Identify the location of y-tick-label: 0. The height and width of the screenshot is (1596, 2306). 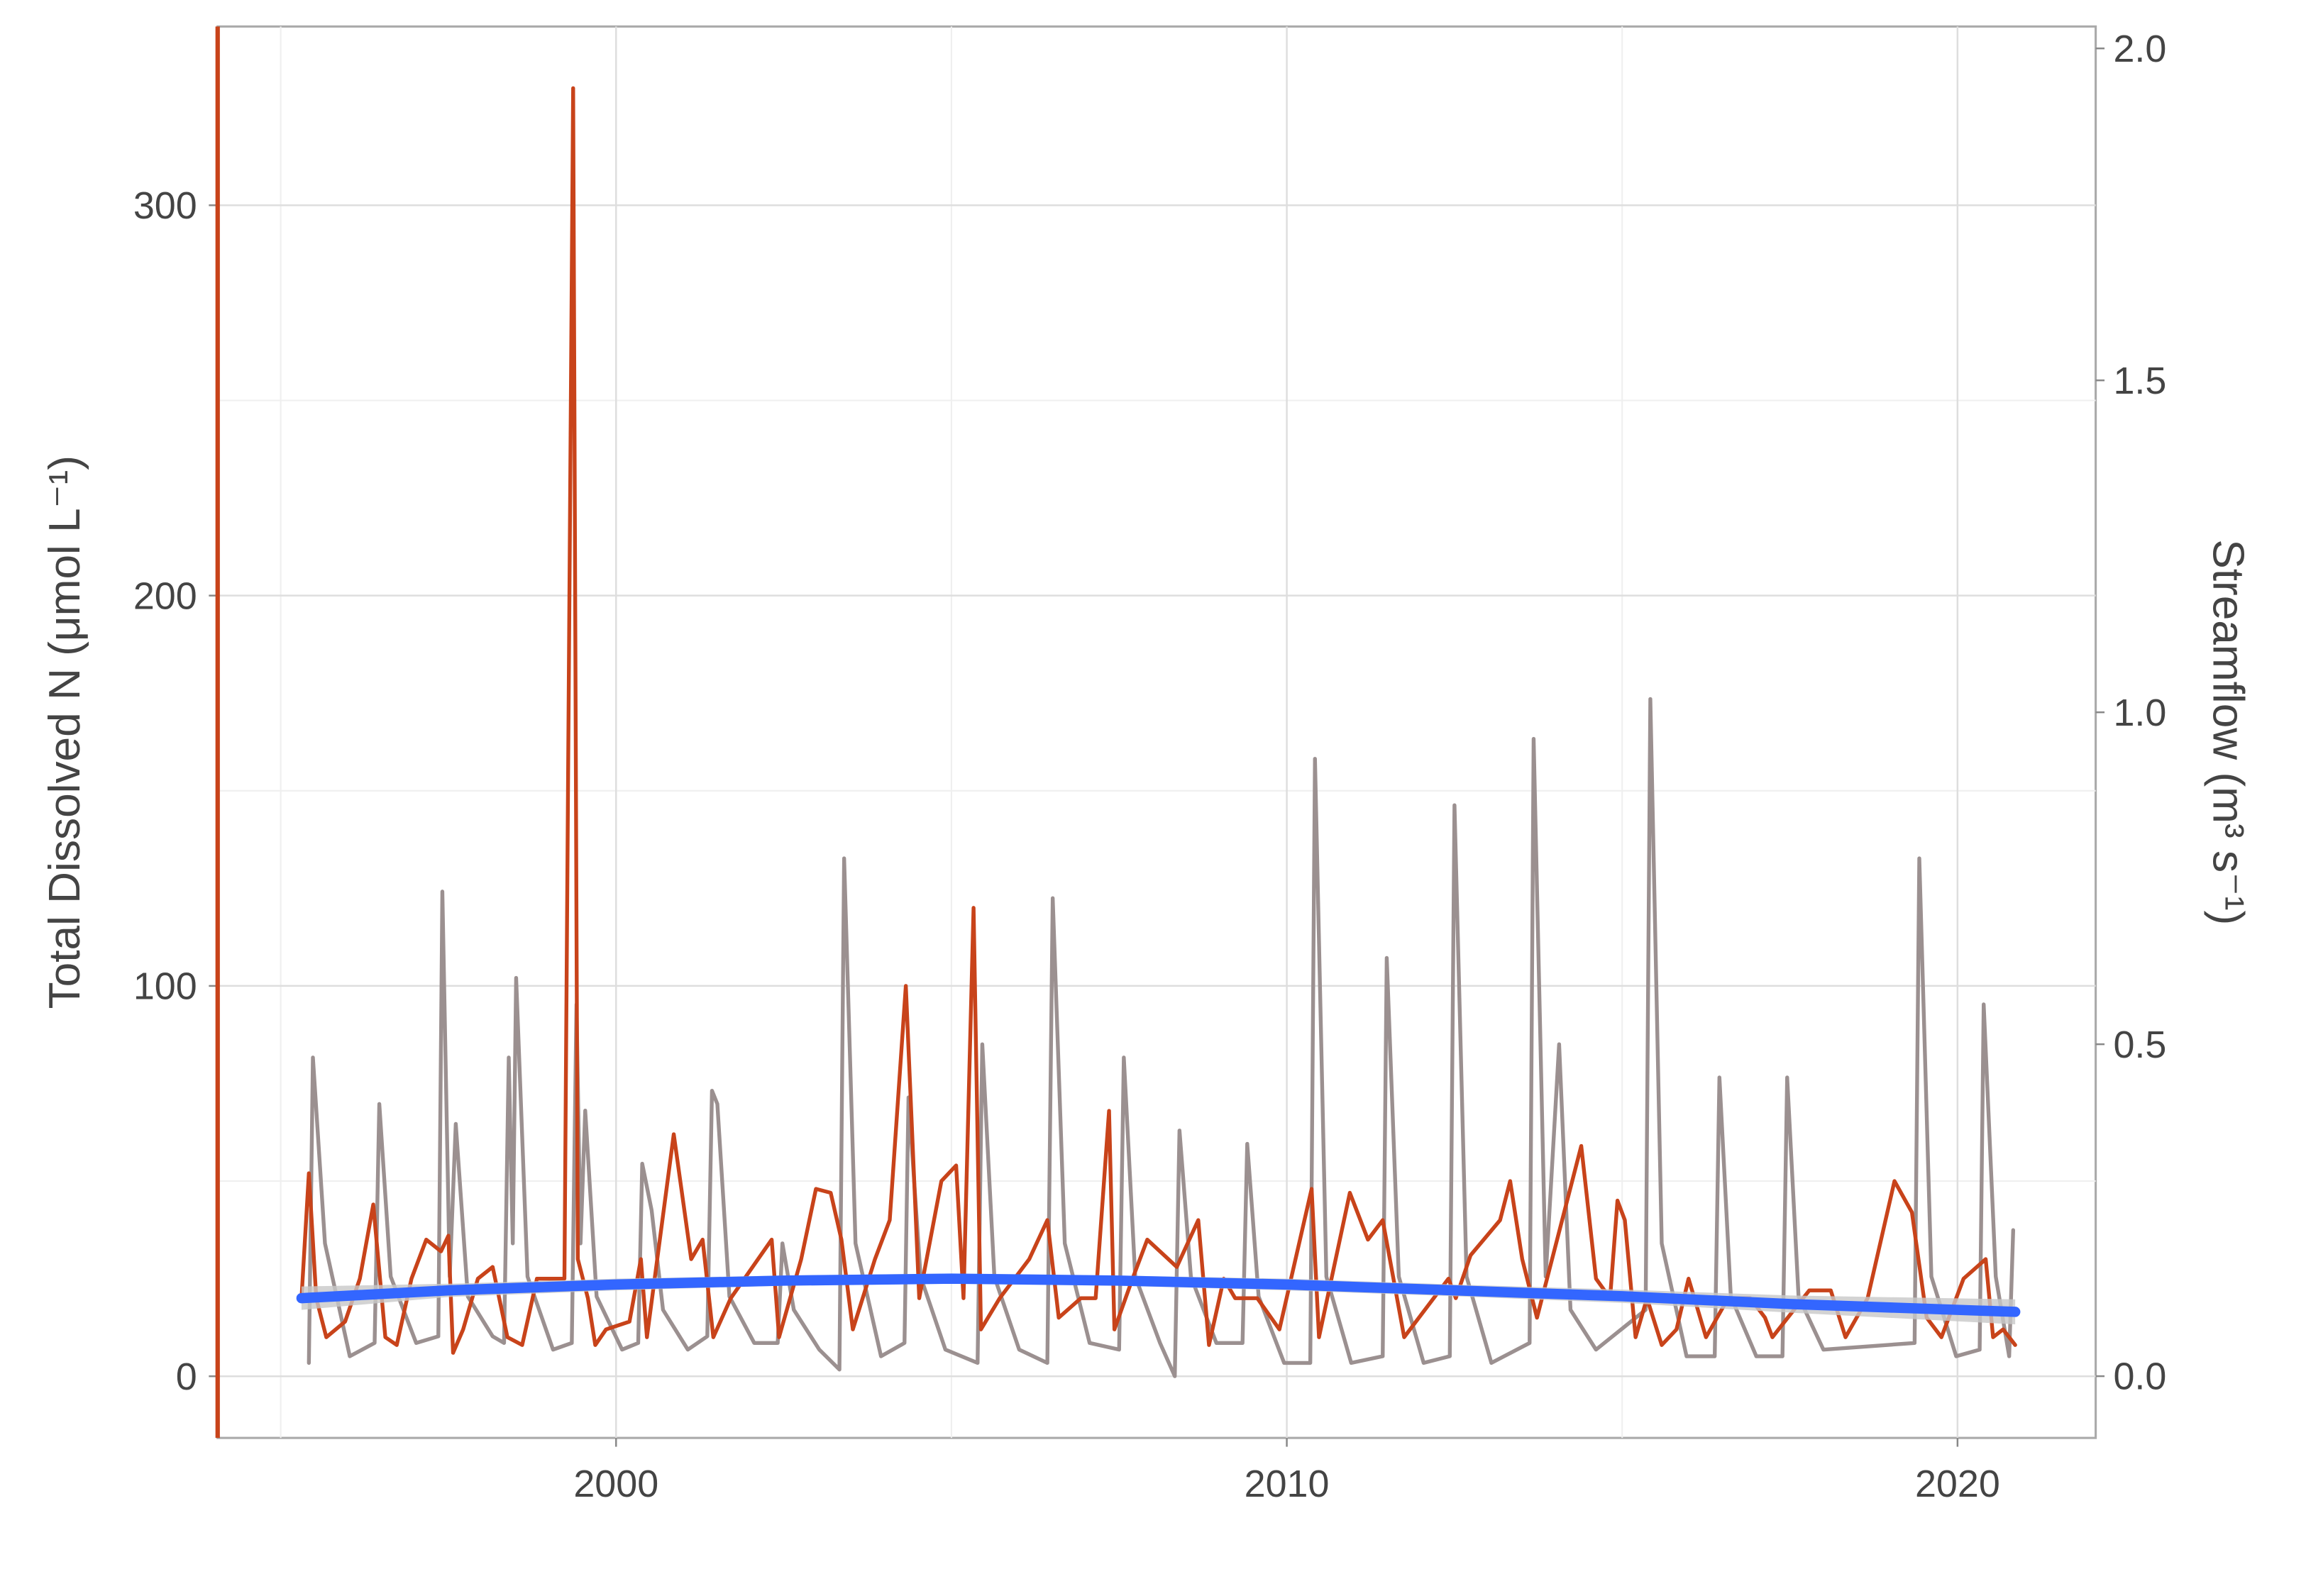
(186, 1377).